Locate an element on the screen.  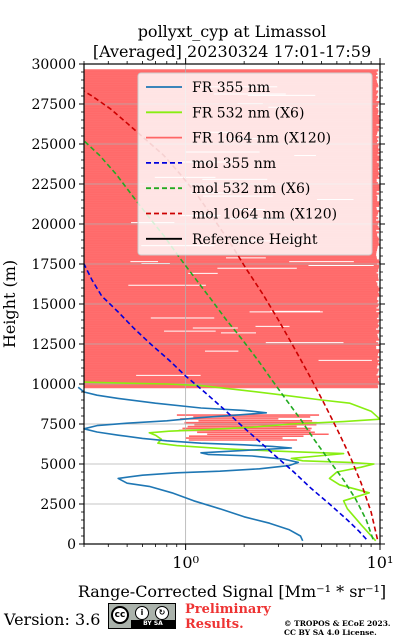
x-tick-label: 10¹ is located at coordinates (380, 562).